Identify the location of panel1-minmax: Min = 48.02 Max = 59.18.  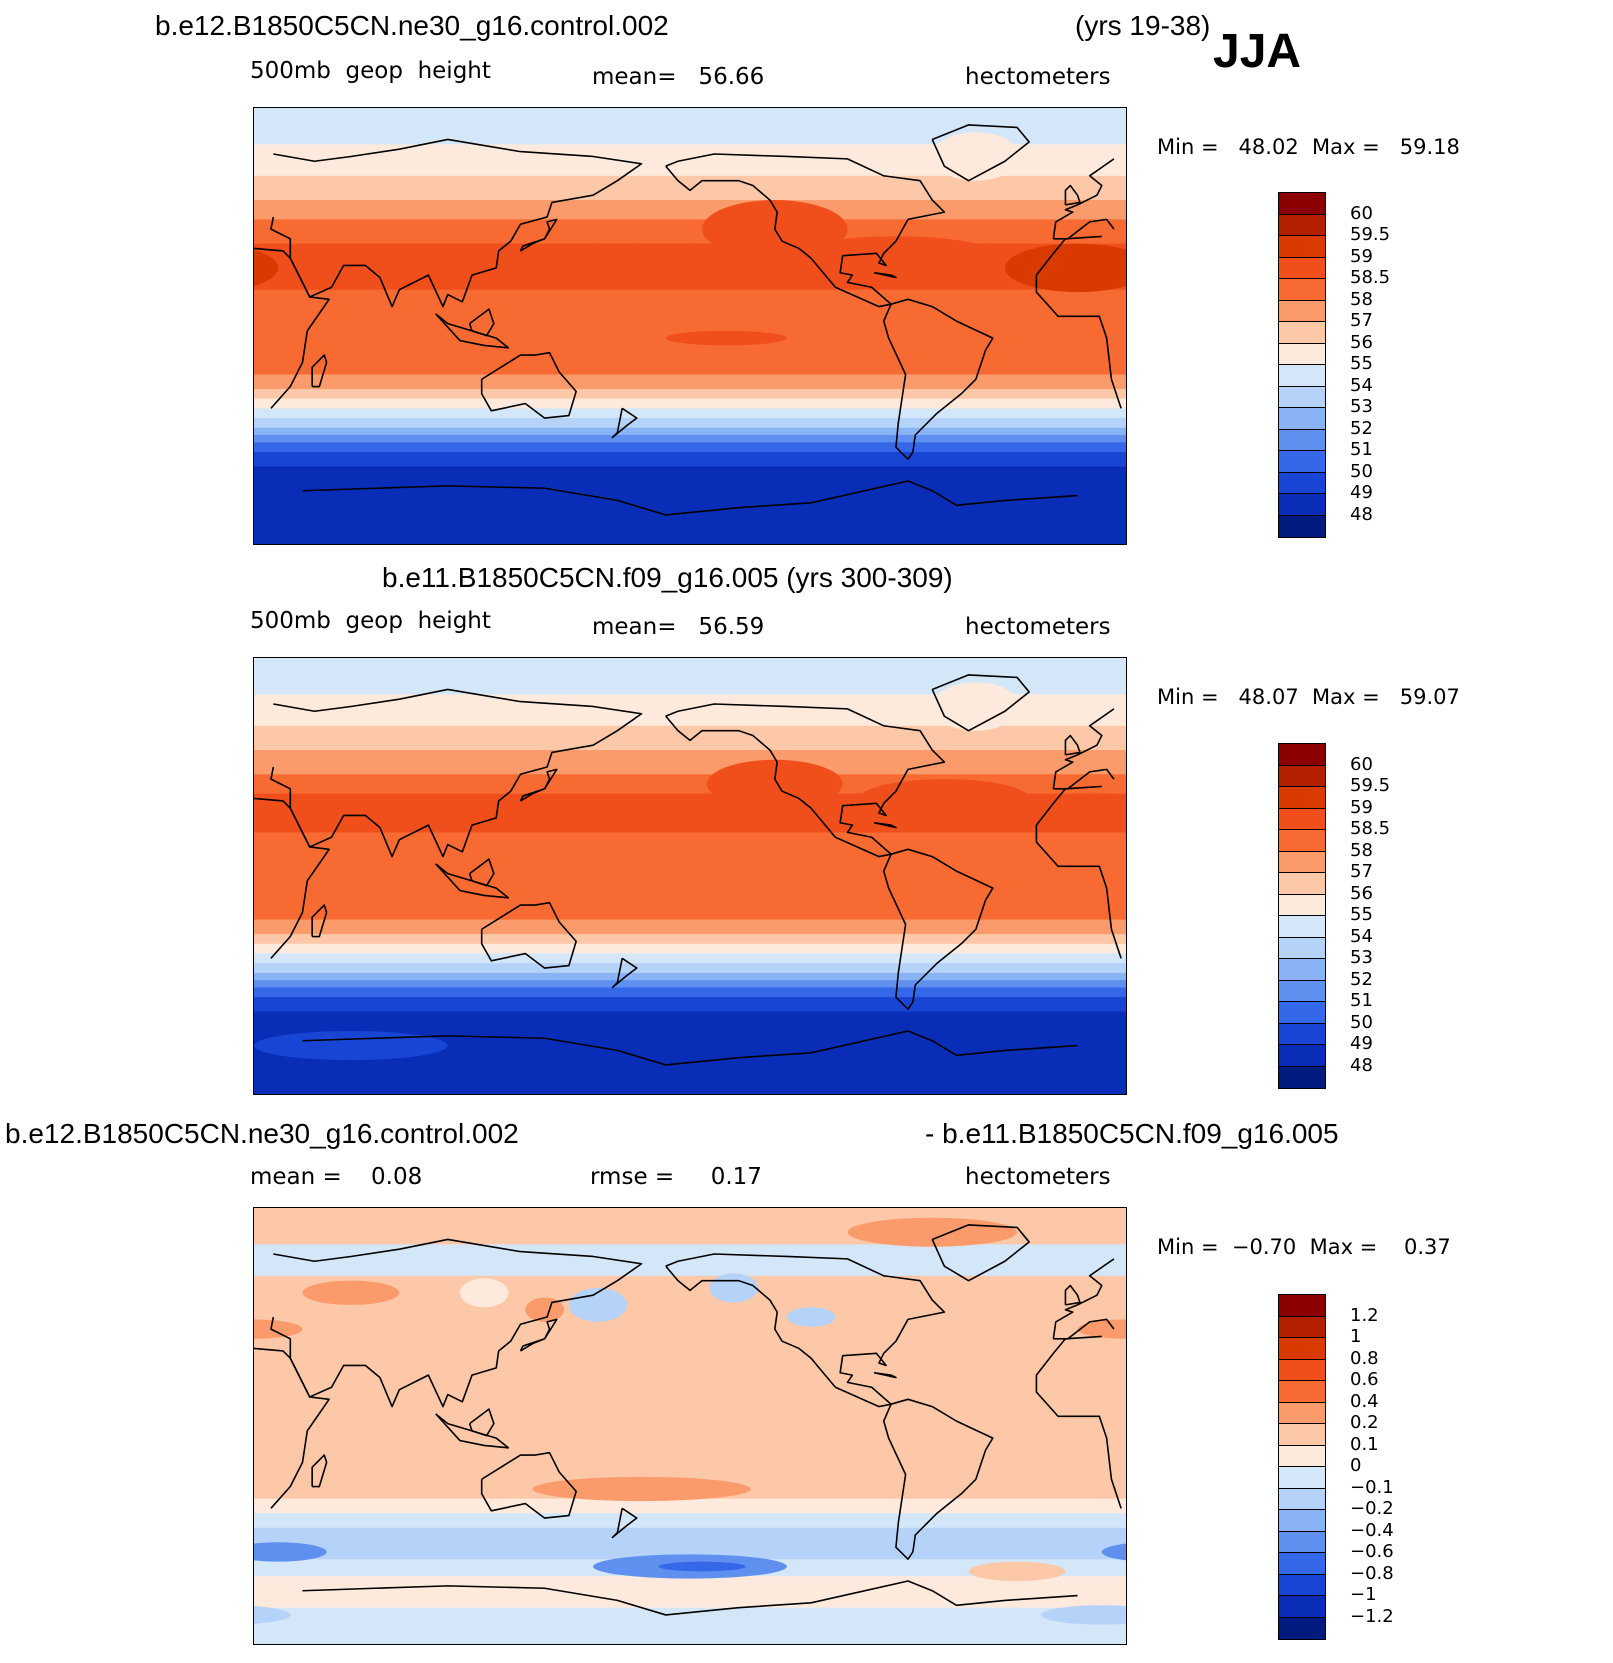
(1308, 147).